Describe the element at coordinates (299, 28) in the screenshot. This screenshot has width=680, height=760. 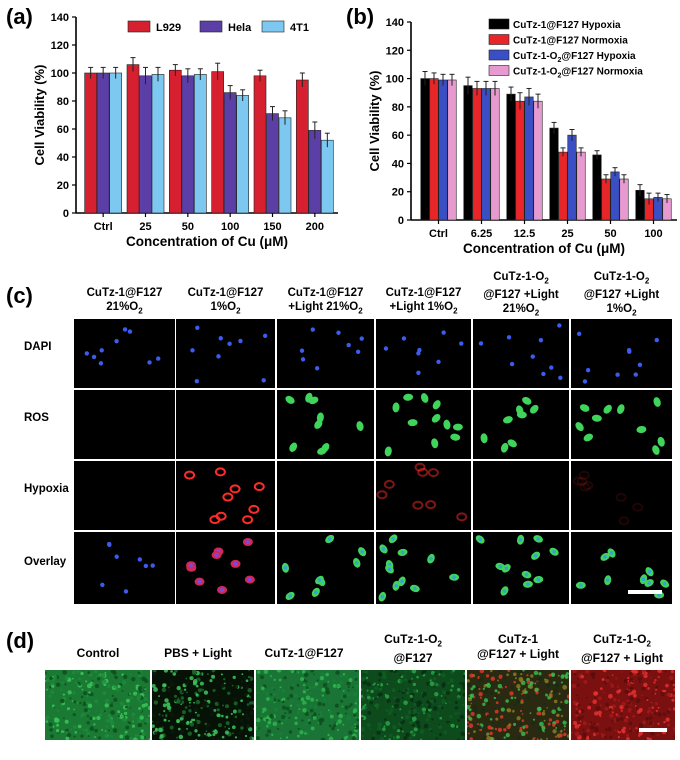
I see `legend-label: 4T1` at that location.